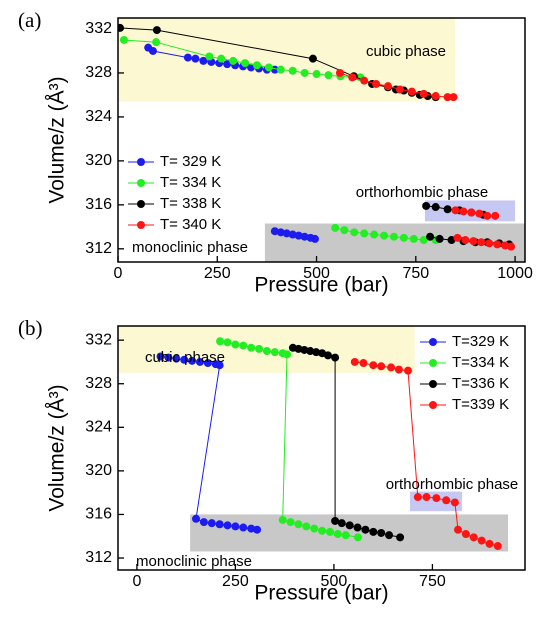 The image size is (536, 624). Describe the element at coordinates (98, 28) in the screenshot. I see `y-tick-label: 332` at that location.